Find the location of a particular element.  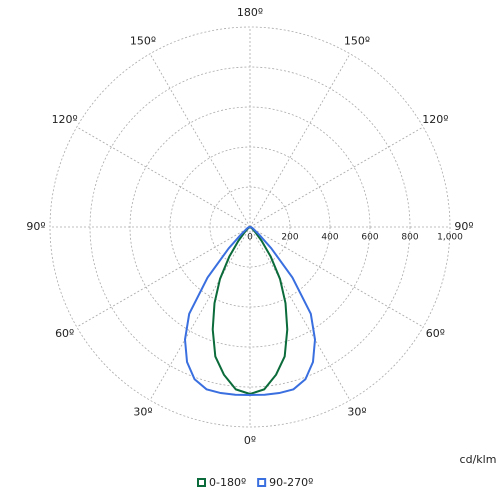

angle-label: 180º is located at coordinates (250, 12).